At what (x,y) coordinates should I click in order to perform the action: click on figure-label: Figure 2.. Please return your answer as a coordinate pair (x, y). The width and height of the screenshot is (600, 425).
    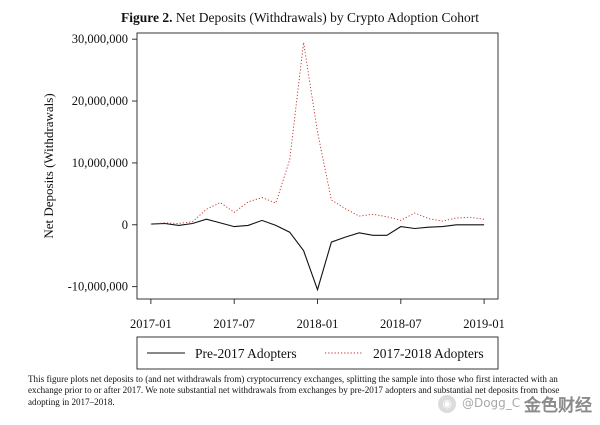
    Looking at the image, I should click on (146, 17).